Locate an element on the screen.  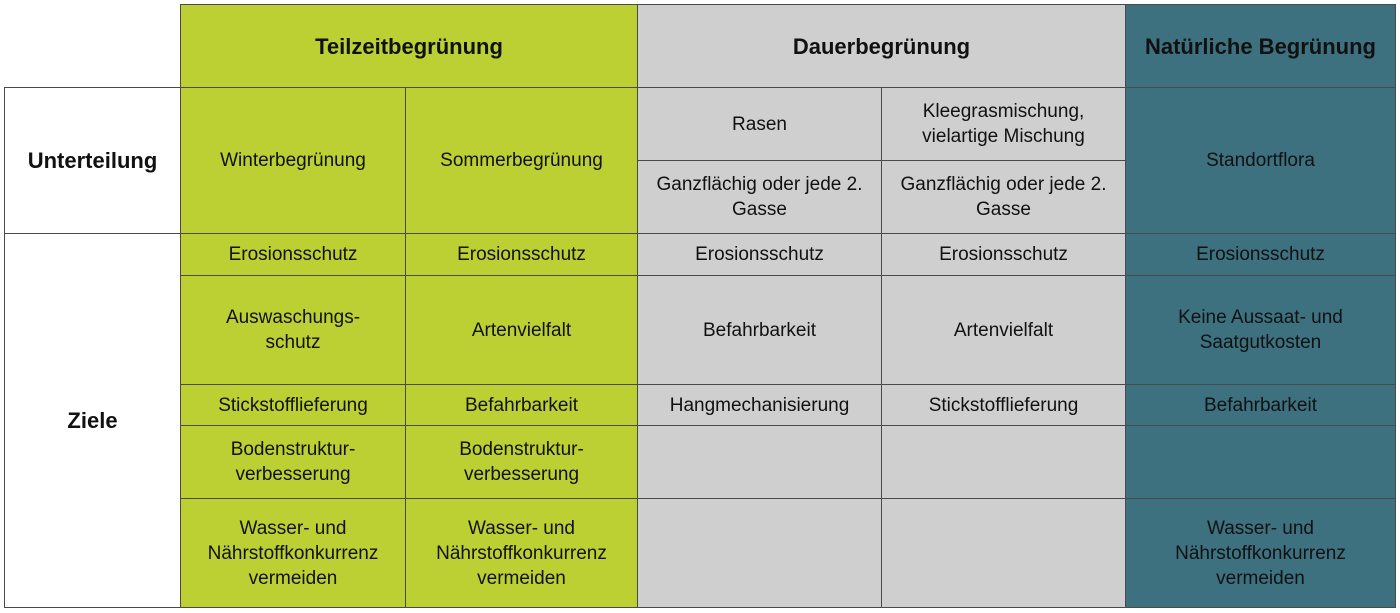
ziel-cell: Auswaschungs-schutz is located at coordinates (293, 330).